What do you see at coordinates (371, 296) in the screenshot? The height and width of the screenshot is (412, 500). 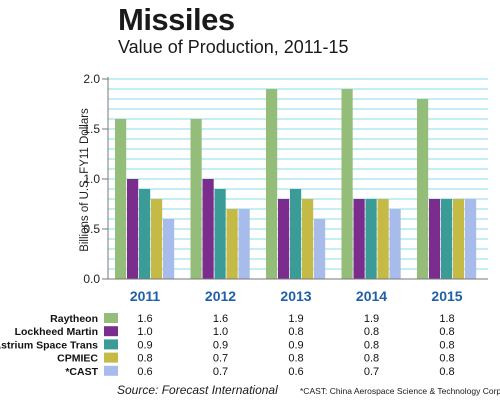 I see `x-tick-label: 2014` at bounding box center [371, 296].